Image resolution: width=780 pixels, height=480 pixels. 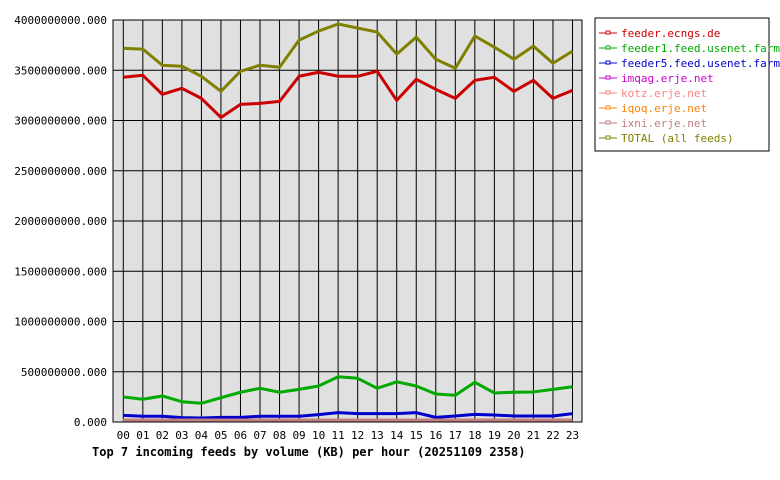 I want to click on x-tick-label: 10, so click(x=318, y=435).